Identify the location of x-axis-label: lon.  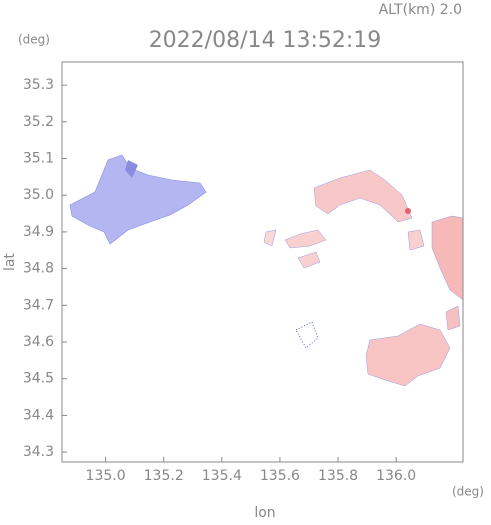
(264, 513).